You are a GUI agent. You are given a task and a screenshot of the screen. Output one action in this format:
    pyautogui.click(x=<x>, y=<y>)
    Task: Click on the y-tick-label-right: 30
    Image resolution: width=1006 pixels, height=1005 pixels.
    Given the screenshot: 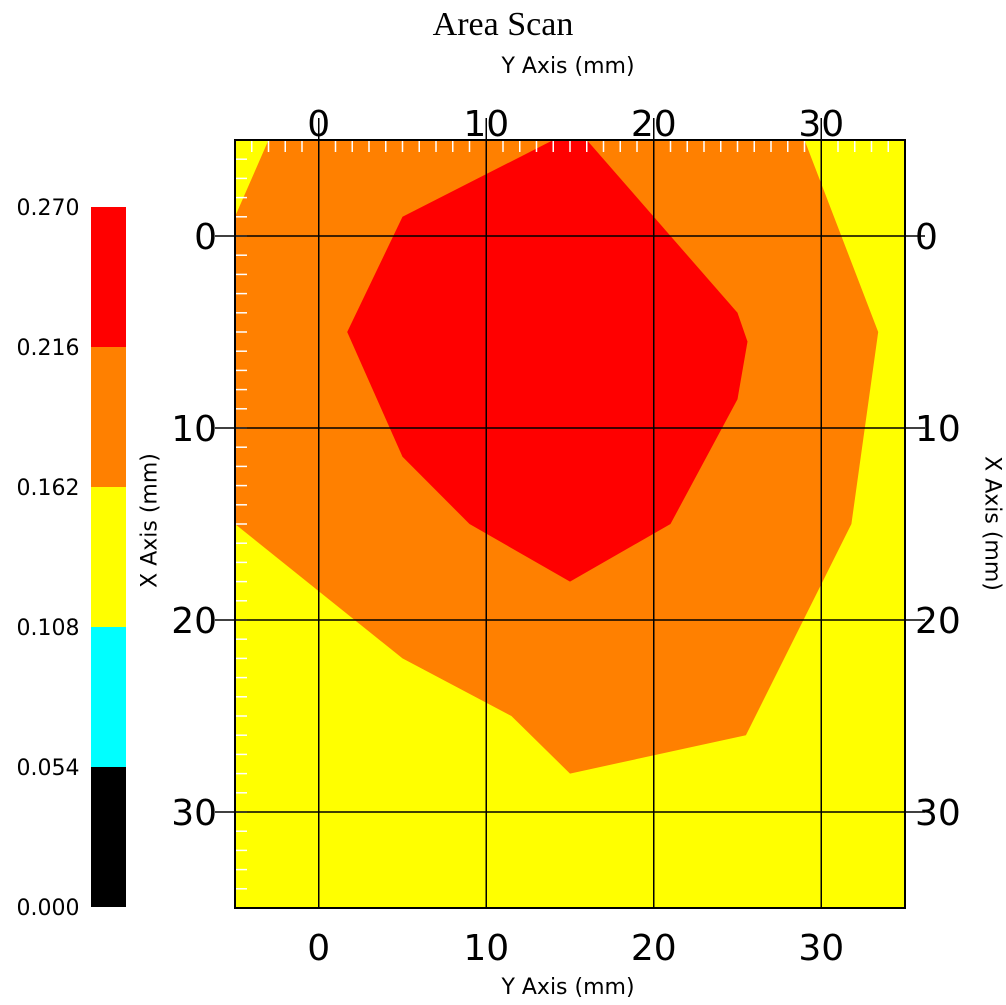 What is the action you would take?
    pyautogui.click(x=938, y=813)
    